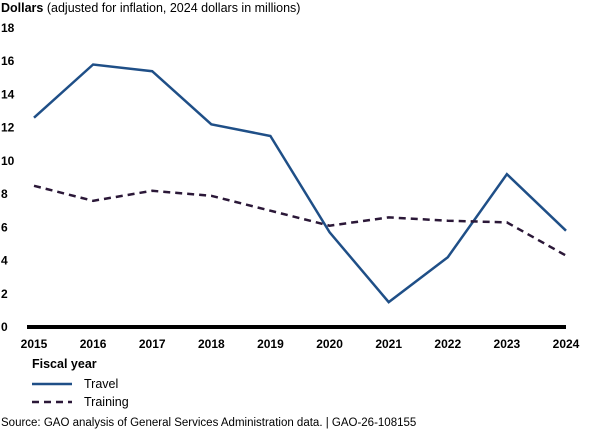 The width and height of the screenshot is (600, 434). Describe the element at coordinates (80, 402) in the screenshot. I see `legend-item-training: Training` at that location.